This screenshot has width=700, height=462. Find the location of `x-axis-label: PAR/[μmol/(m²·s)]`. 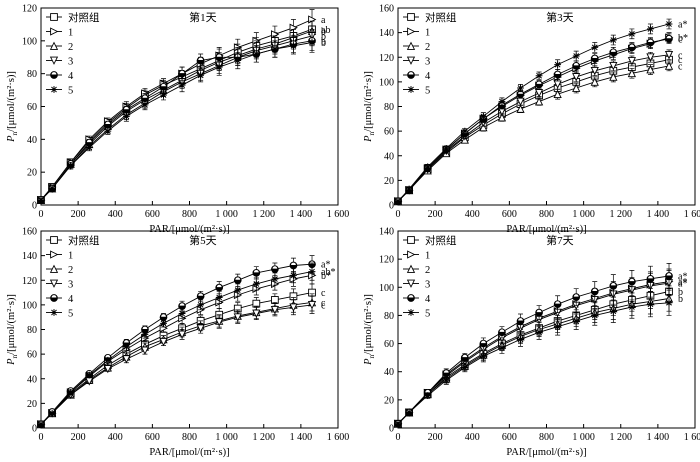

x-axis-label: PAR/[μmol/(m²·s)] is located at coordinates (189, 229).